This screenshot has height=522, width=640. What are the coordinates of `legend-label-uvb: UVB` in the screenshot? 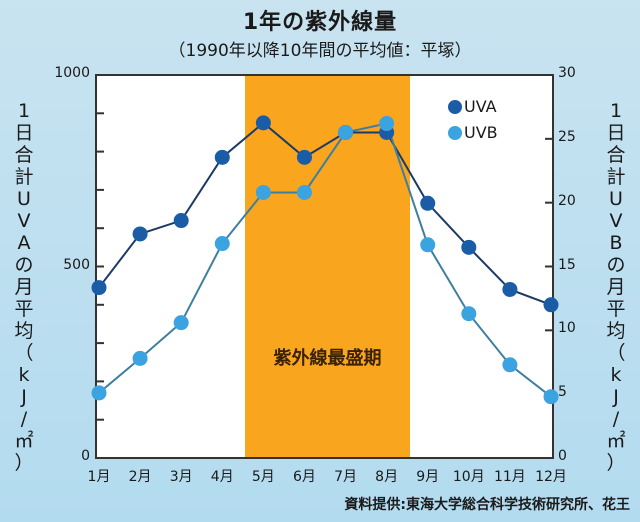 It's located at (481, 132).